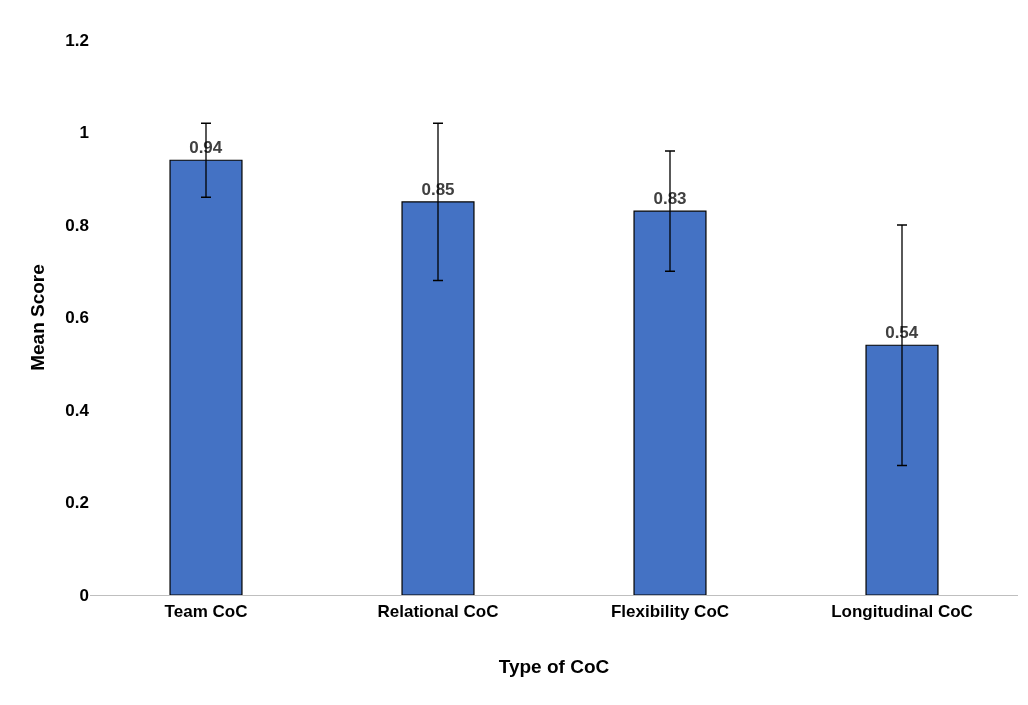  Describe the element at coordinates (670, 611) in the screenshot. I see `x-tick-label: Flexibility CoC` at that location.